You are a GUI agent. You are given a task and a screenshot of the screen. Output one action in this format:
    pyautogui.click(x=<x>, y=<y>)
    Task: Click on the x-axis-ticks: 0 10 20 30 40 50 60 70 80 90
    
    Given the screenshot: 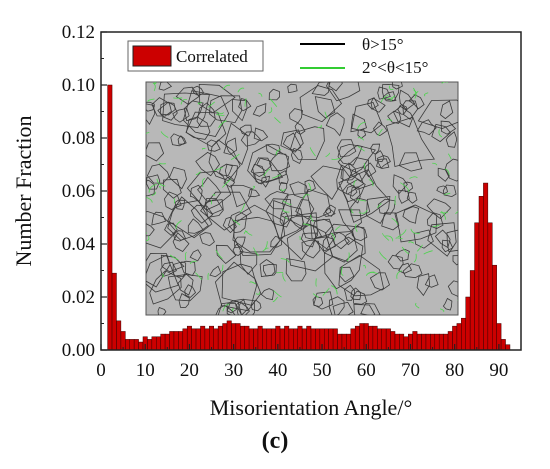 What is the action you would take?
    pyautogui.click(x=302, y=362)
    